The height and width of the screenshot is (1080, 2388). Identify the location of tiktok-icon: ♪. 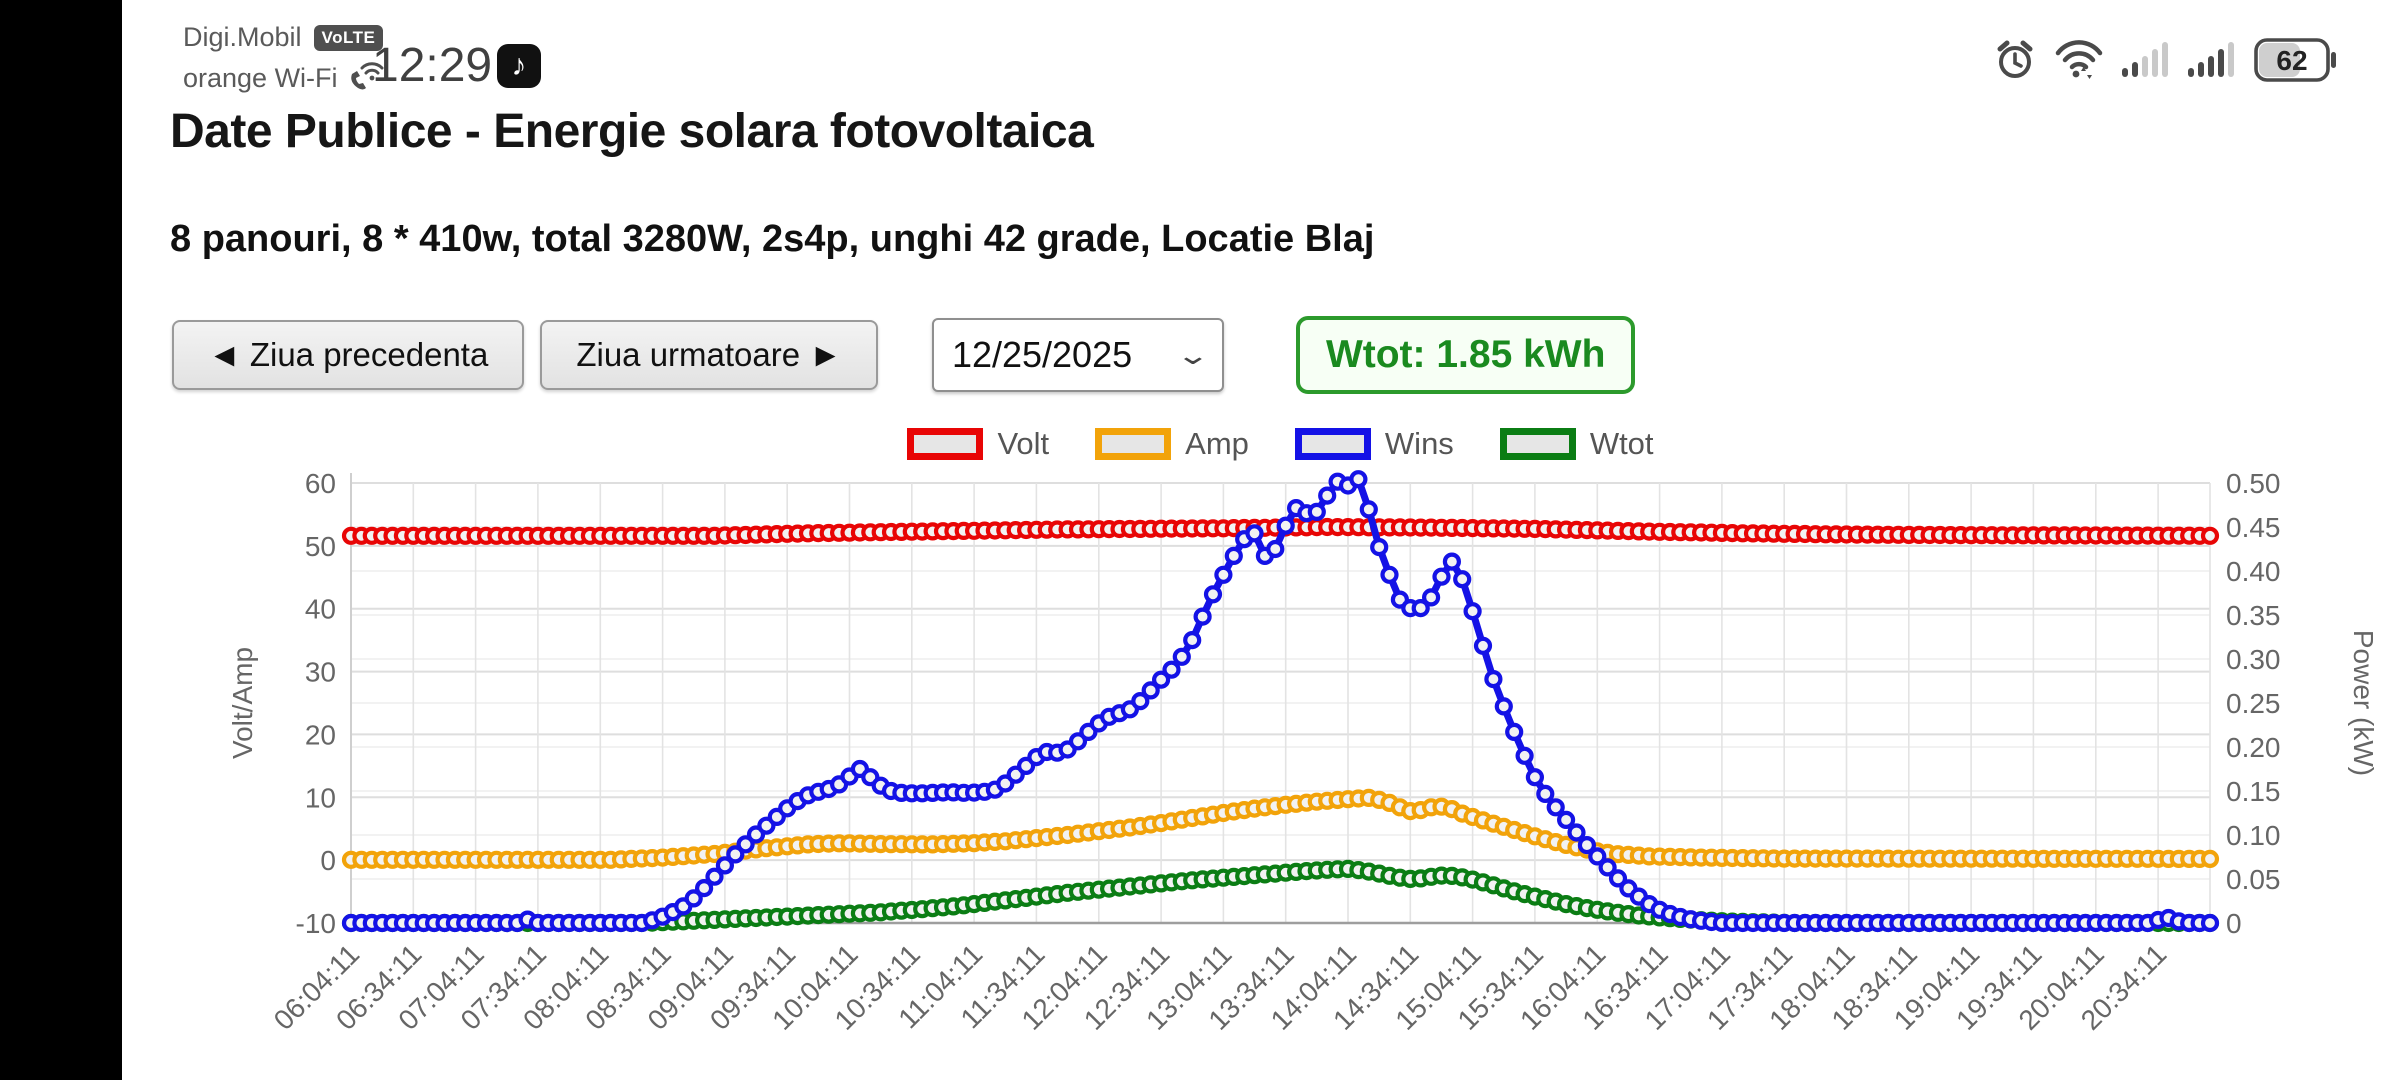
(519, 66).